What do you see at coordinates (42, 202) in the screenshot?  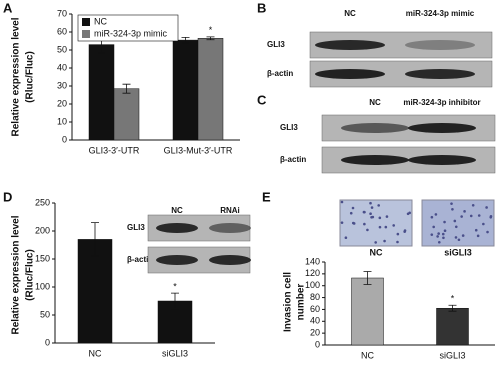 I see `y-tick-label: 250` at bounding box center [42, 202].